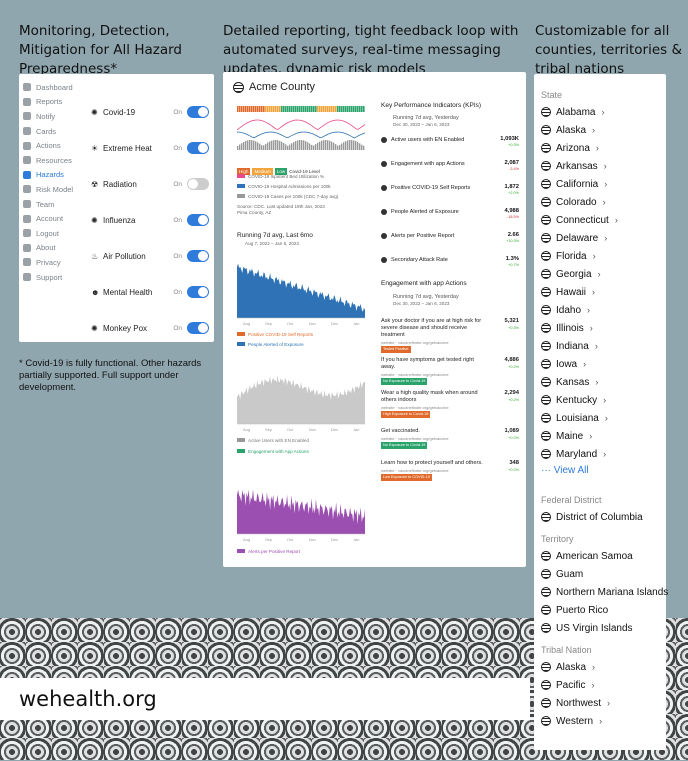 The height and width of the screenshot is (761, 688). Describe the element at coordinates (575, 703) in the screenshot. I see `region-item-northwest: Northwest ›` at that location.